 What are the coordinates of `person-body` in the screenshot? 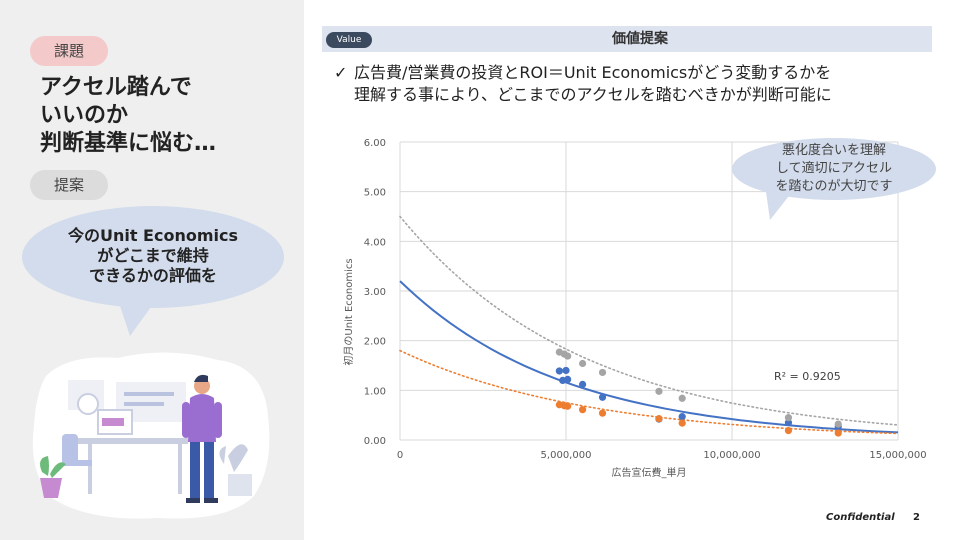 It's located at (202, 418).